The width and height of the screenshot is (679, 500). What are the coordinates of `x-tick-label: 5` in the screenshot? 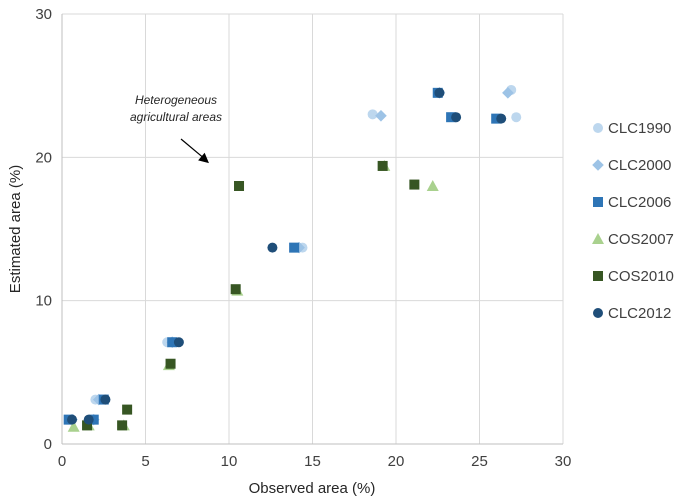 It's located at (145, 461).